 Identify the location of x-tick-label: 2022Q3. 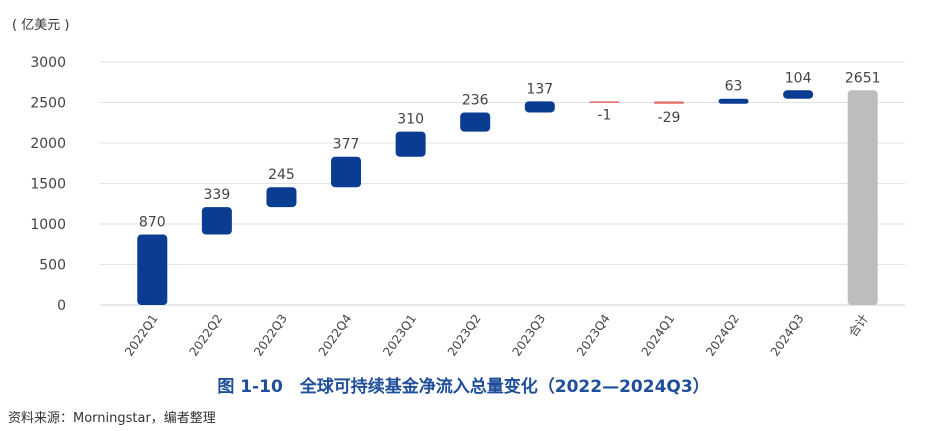
(270, 335).